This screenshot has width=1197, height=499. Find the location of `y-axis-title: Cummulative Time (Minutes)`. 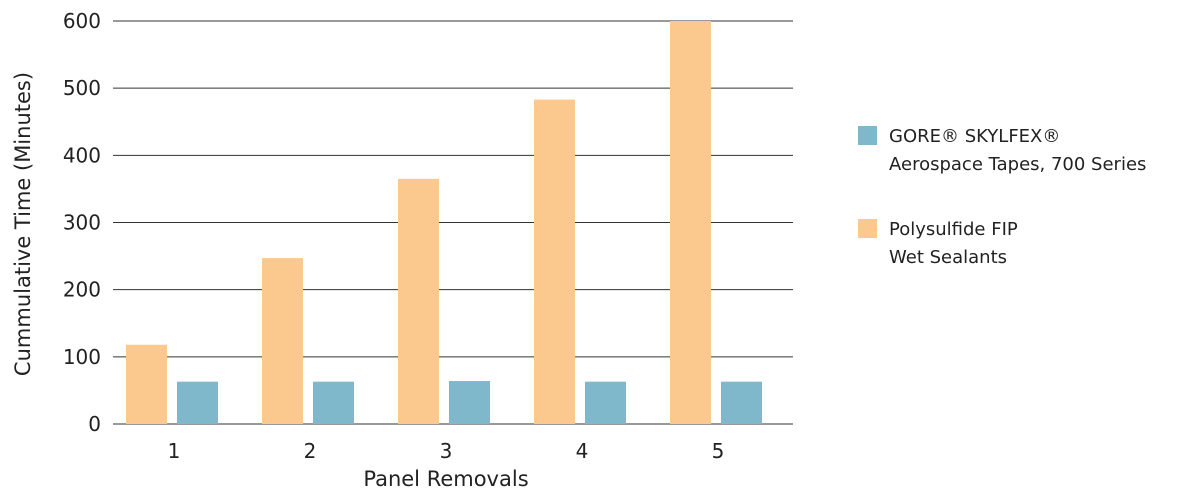

y-axis-title: Cummulative Time (Minutes) is located at coordinates (23, 224).